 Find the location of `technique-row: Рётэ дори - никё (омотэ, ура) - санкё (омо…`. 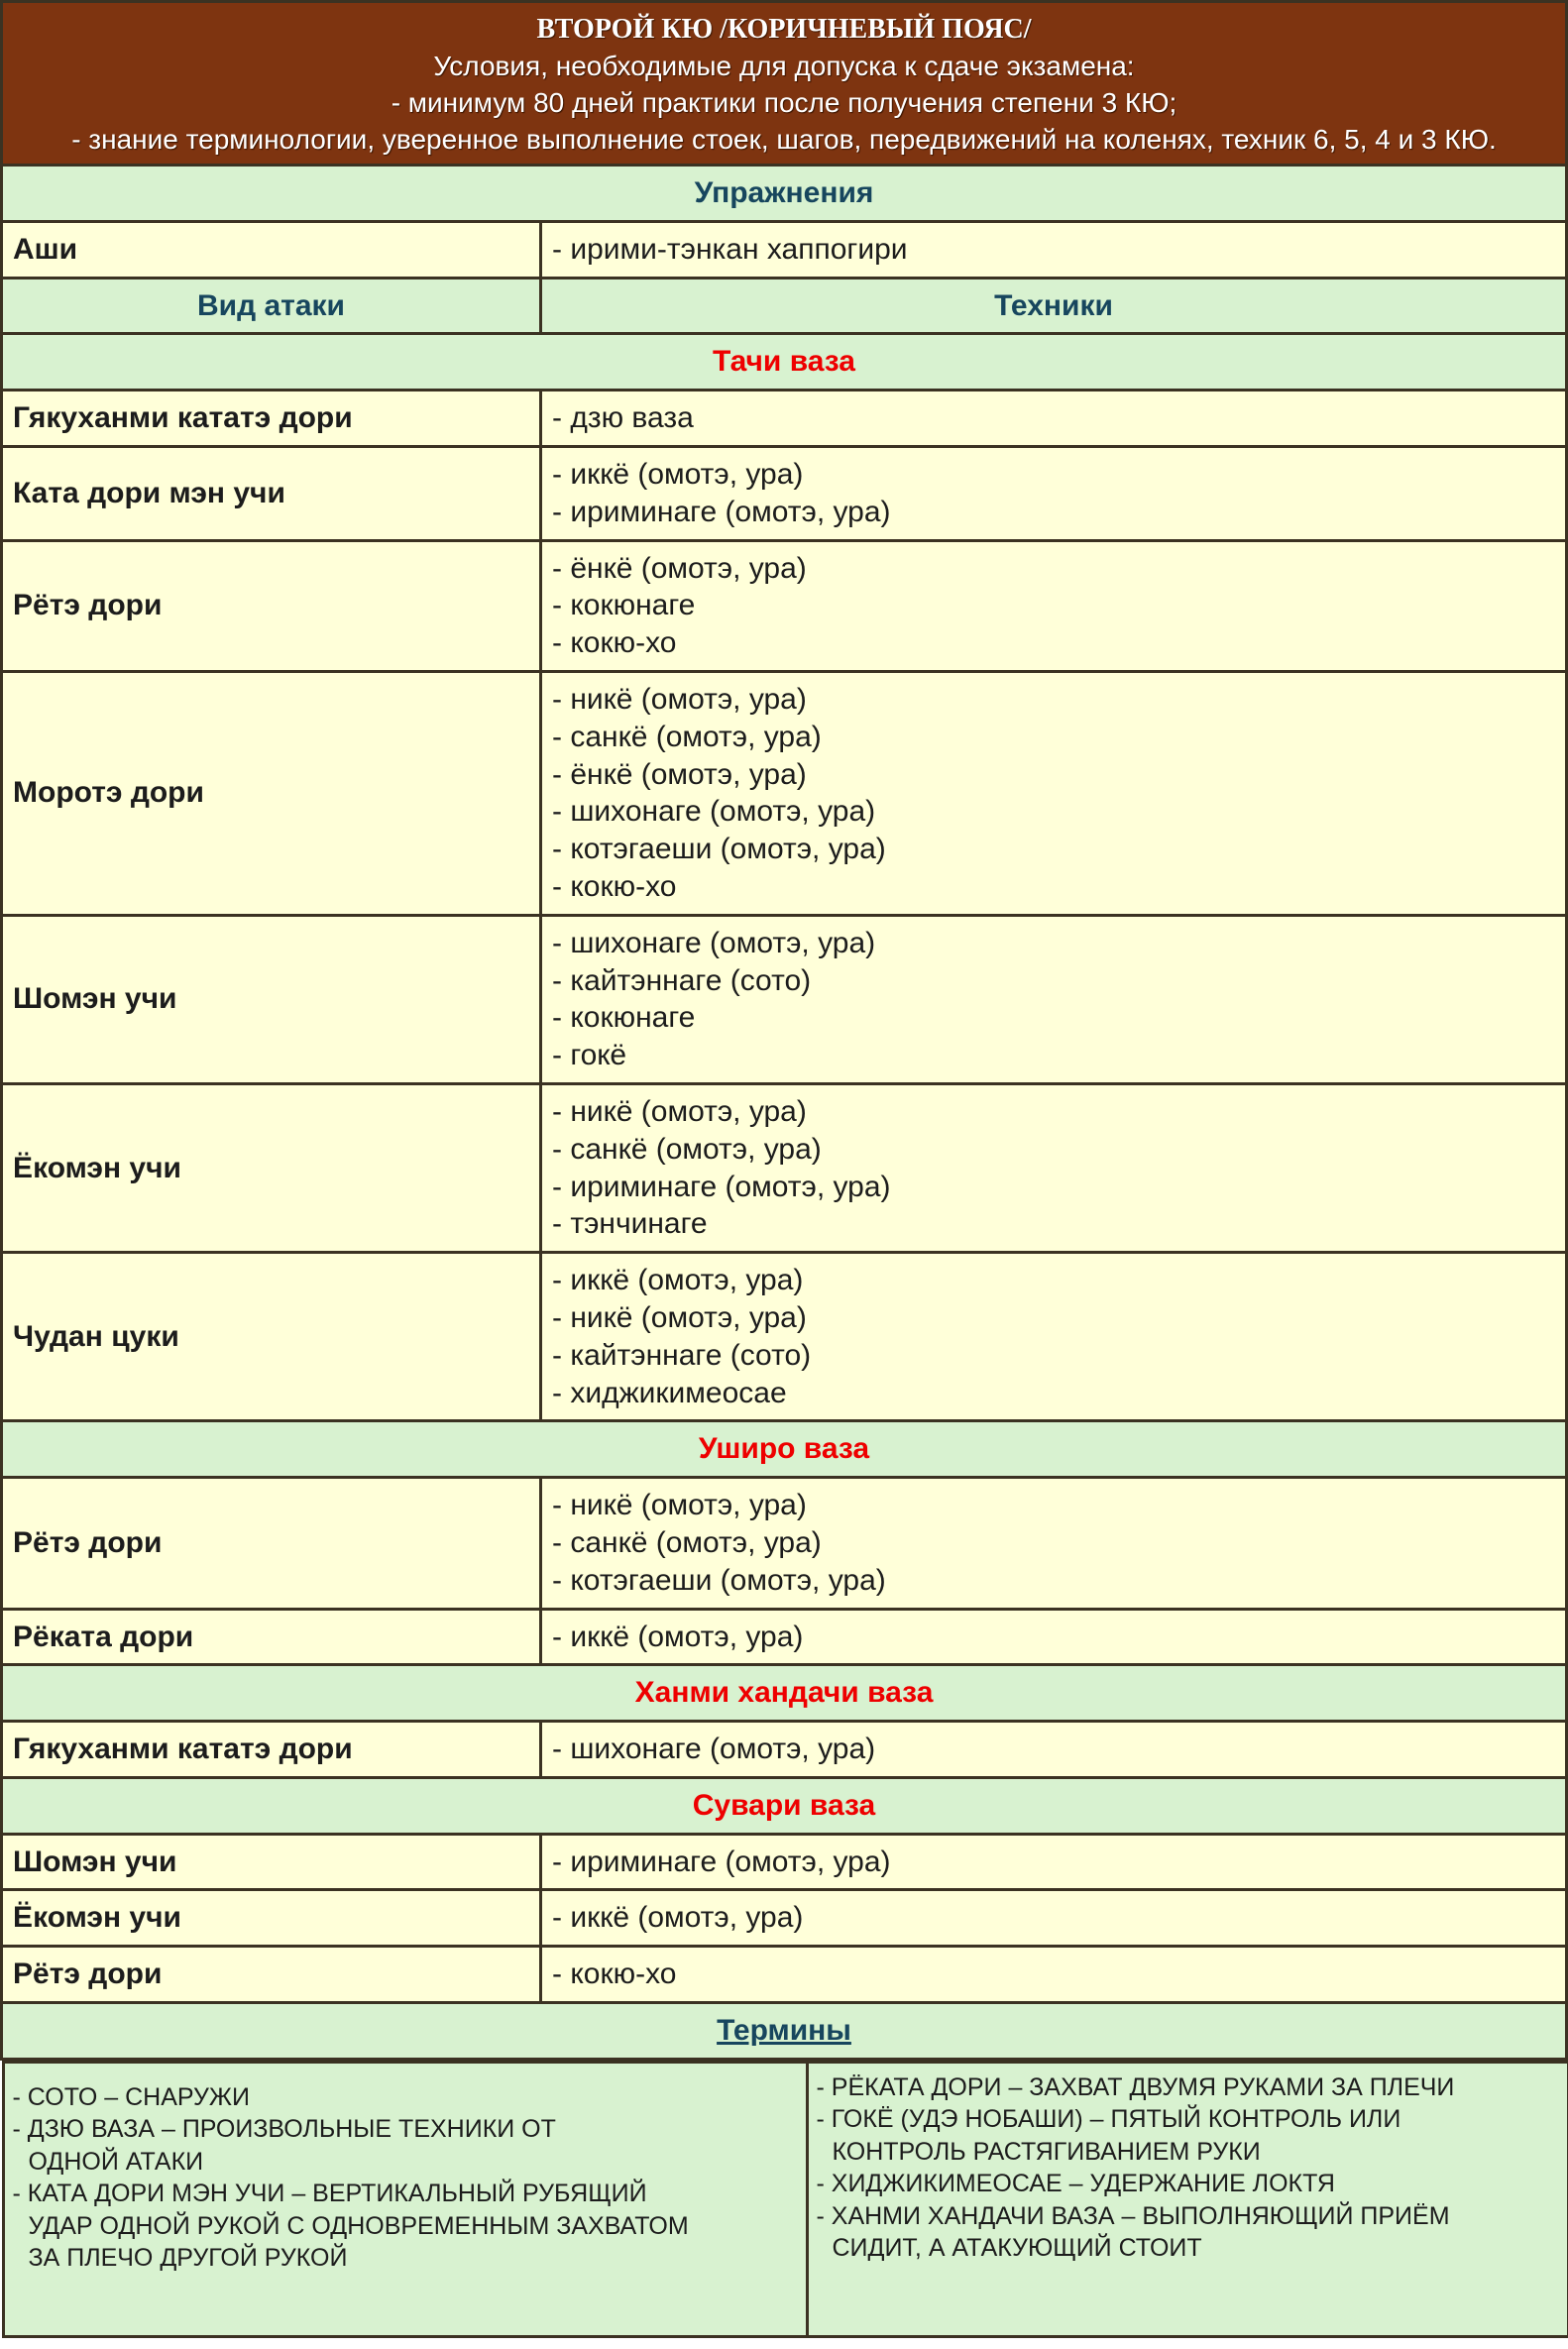

technique-row: Рётэ дори - никё (омотэ, ура) - санкё (омо… is located at coordinates (784, 1543).